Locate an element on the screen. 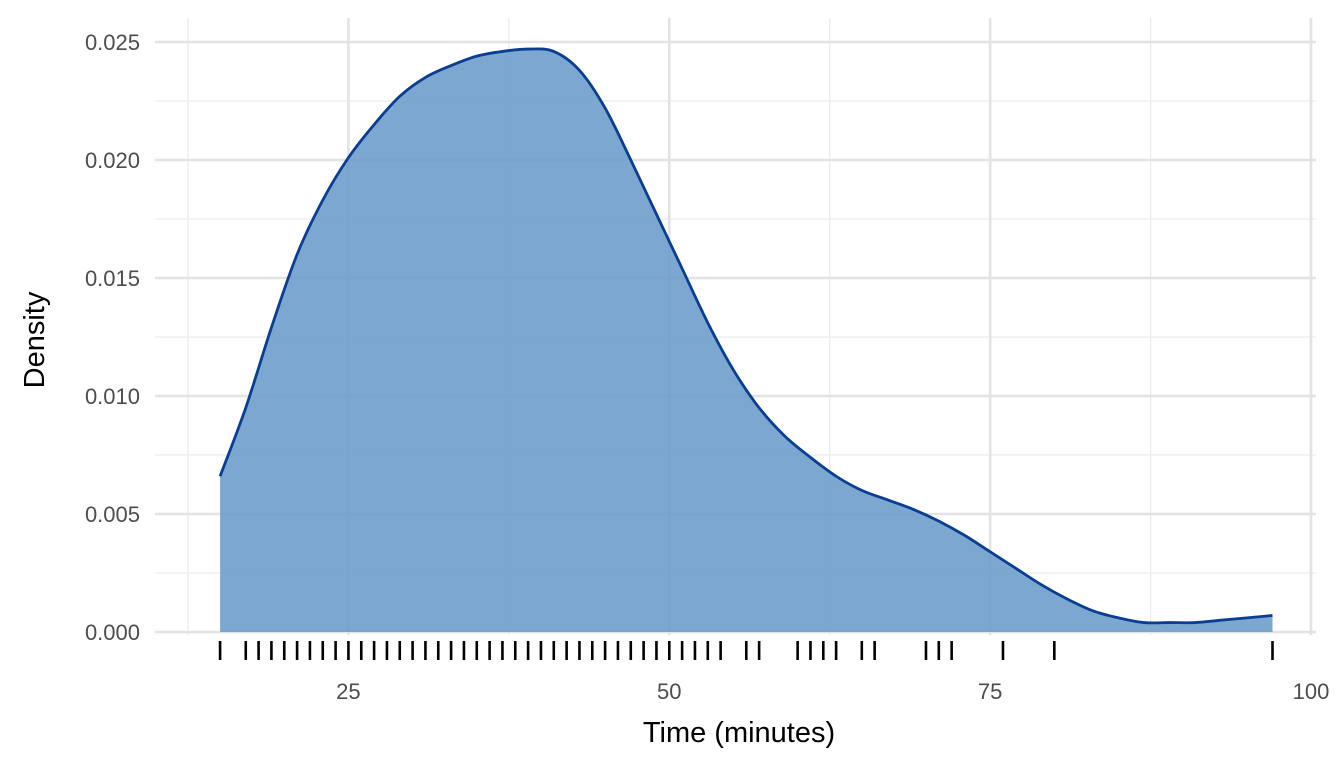  rug-marks is located at coordinates (746, 650).